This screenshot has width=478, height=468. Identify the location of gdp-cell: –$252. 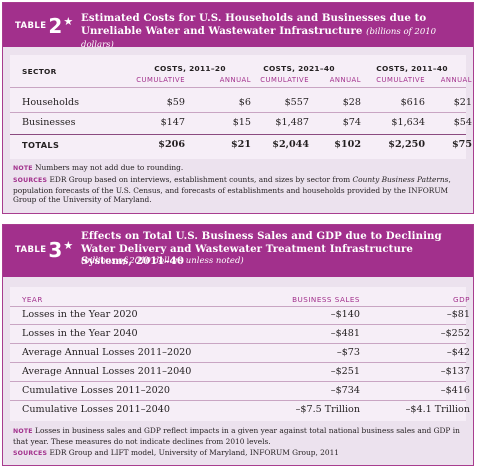
(455, 333).